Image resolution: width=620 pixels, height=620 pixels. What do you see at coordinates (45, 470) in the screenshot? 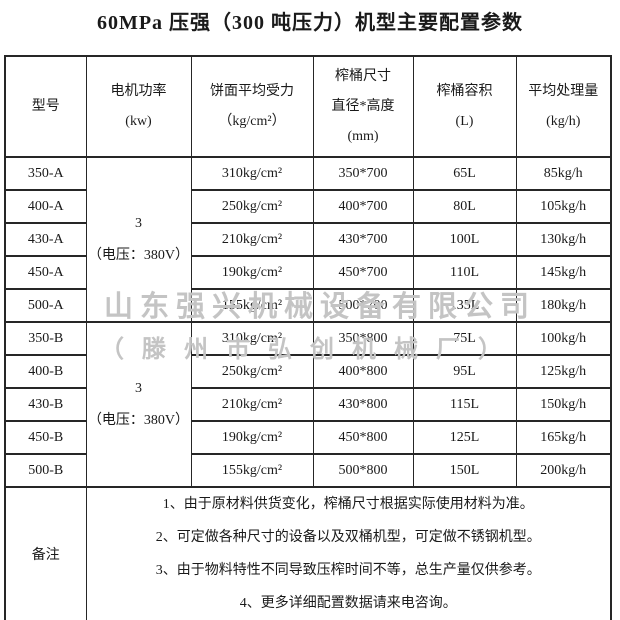
I see `model-cell: 500-B` at bounding box center [45, 470].